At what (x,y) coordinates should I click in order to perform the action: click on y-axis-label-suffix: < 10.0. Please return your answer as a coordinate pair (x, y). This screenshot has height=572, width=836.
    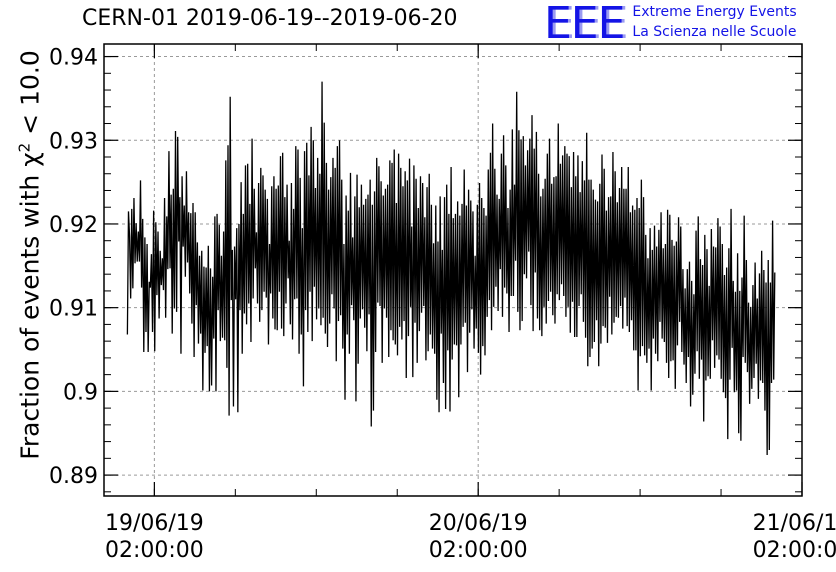
    Looking at the image, I should click on (30, 96).